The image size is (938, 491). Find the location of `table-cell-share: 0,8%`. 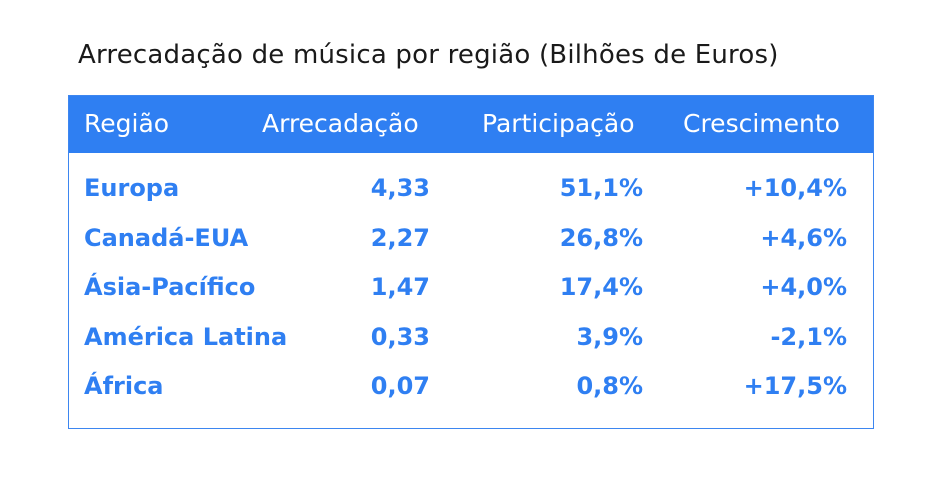

table-cell-share: 0,8% is located at coordinates (609, 386).